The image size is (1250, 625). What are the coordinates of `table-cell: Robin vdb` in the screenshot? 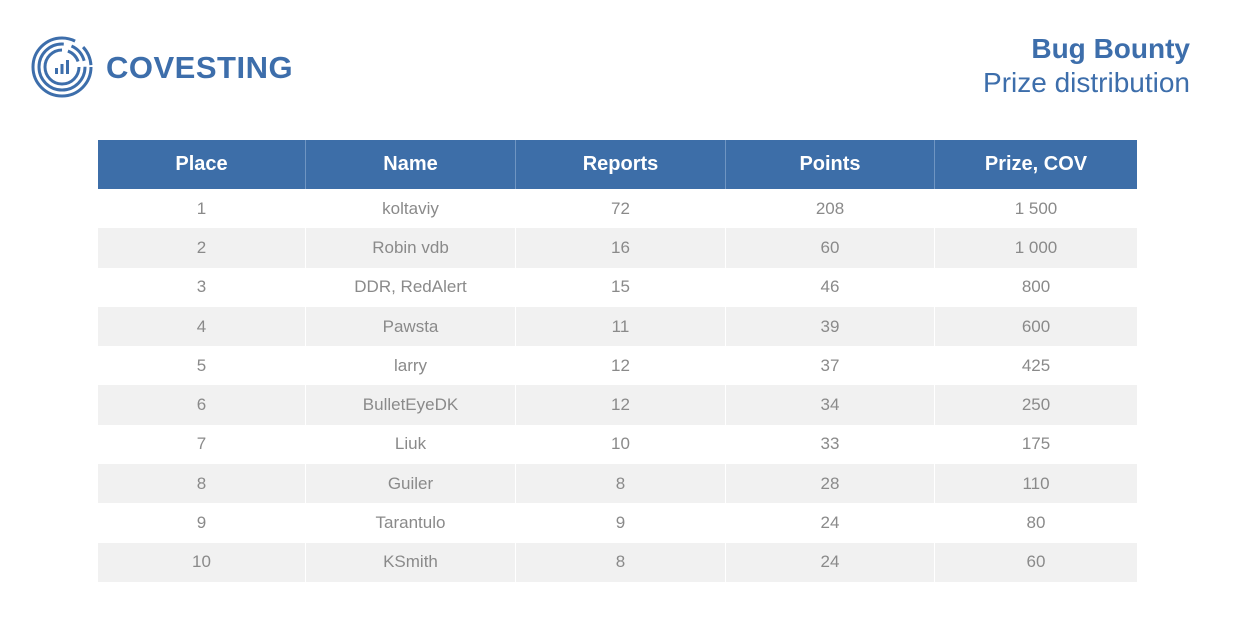 It's located at (411, 248).